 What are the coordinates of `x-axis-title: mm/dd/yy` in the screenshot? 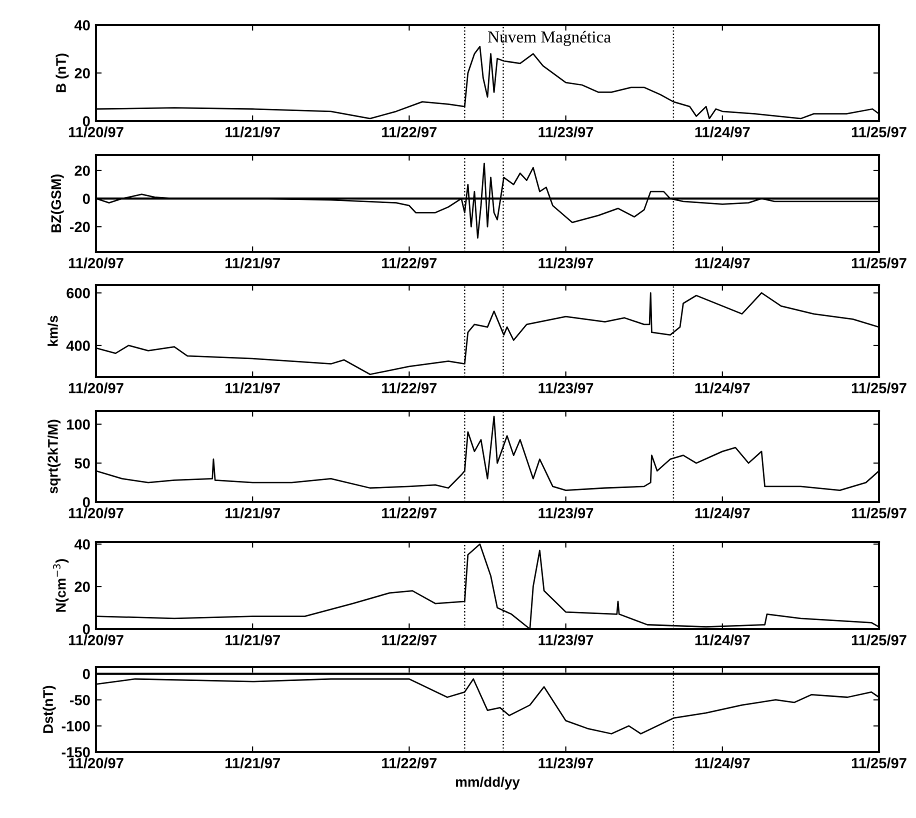 It's located at (488, 783).